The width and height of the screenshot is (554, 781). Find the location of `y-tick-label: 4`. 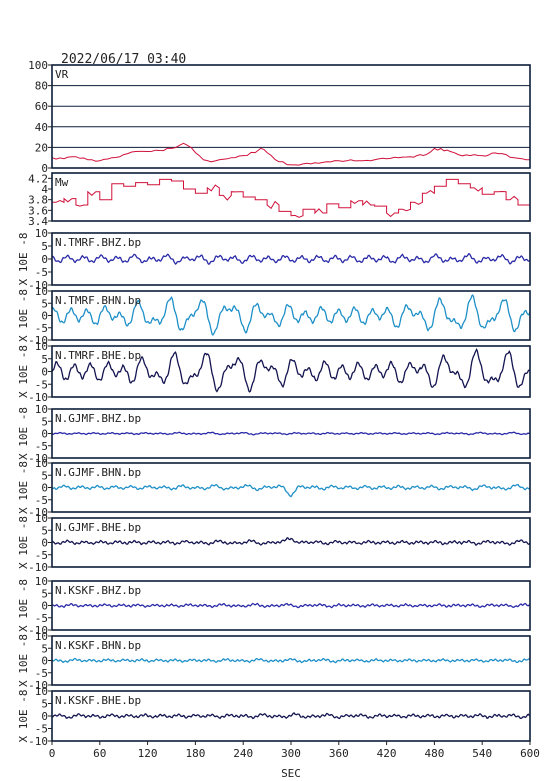

y-tick-label: 4 is located at coordinates (44, 189).